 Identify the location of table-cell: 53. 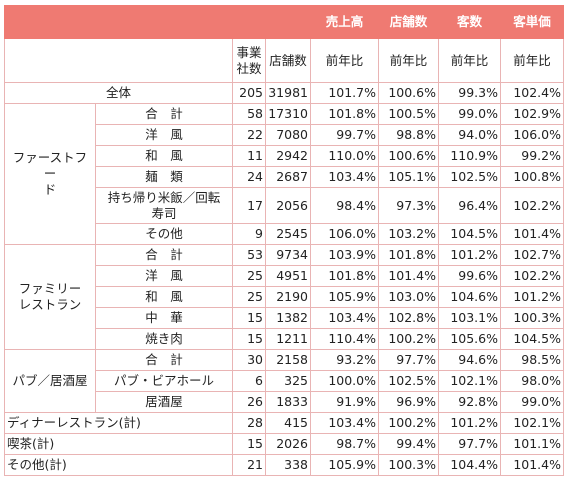
(249, 255).